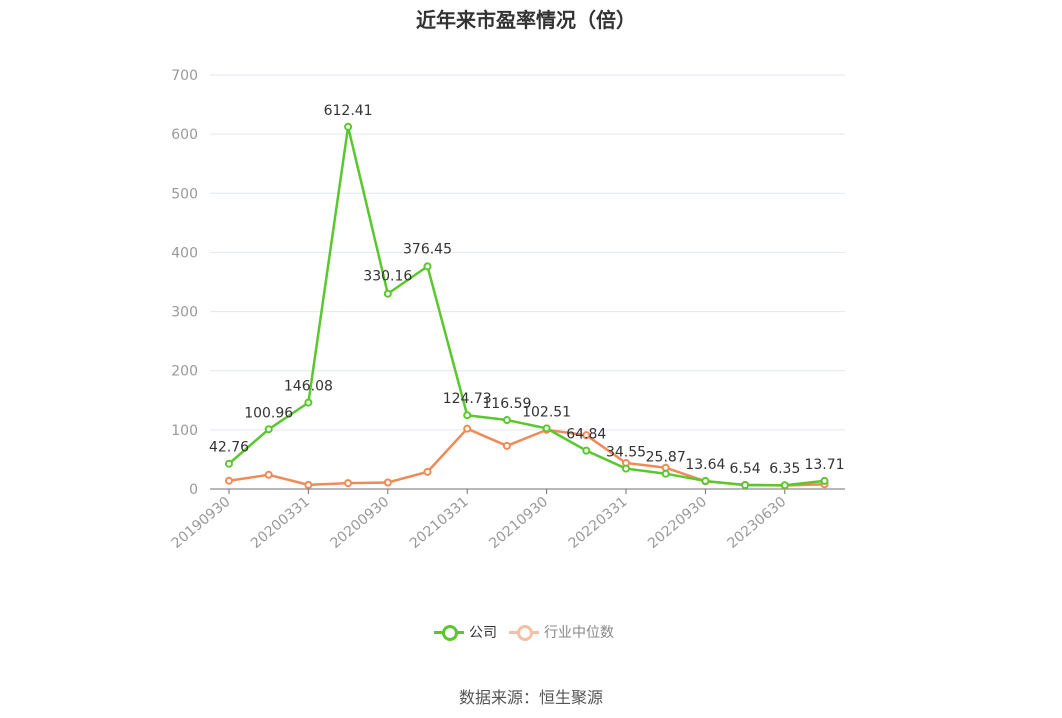 This screenshot has height=718, width=1062. What do you see at coordinates (530, 697) in the screenshot?
I see `data-source-note: 数据来源：恒生聚源` at bounding box center [530, 697].